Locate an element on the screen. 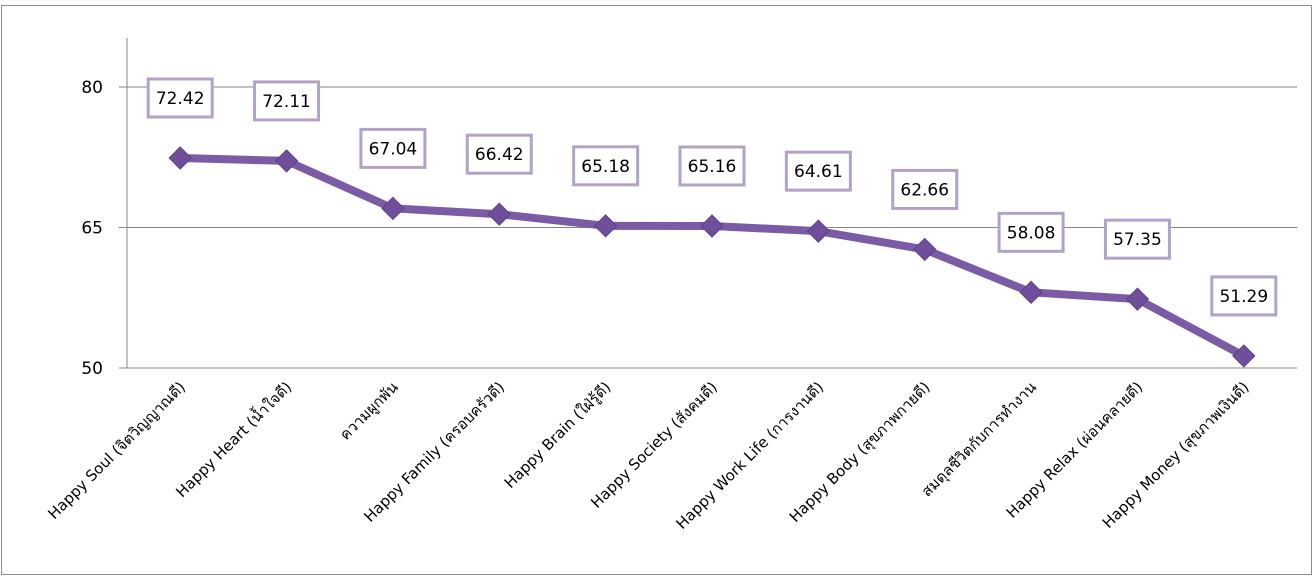 This screenshot has width=1315, height=577. data-label: 67.04 is located at coordinates (393, 149).